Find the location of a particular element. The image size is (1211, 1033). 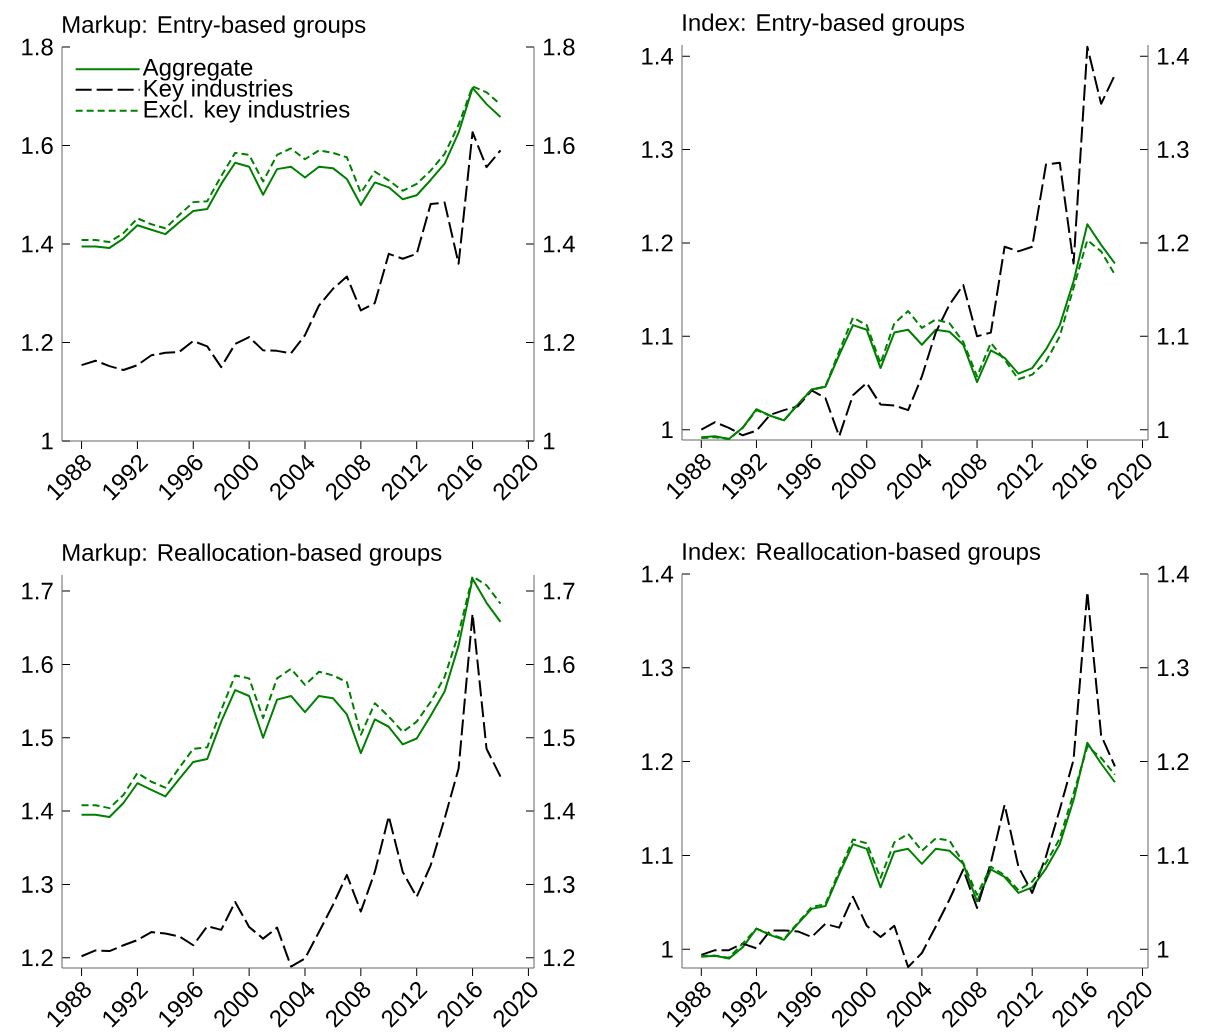

chart-title: Markup: Entry-based groups is located at coordinates (214, 26).